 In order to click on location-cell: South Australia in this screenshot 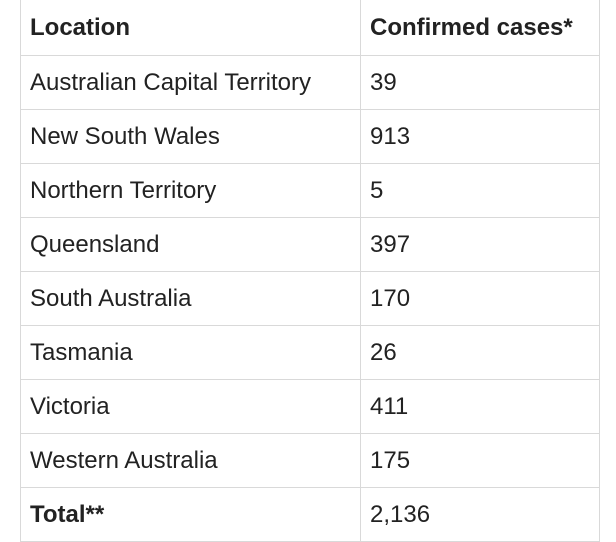, I will do `click(190, 298)`.